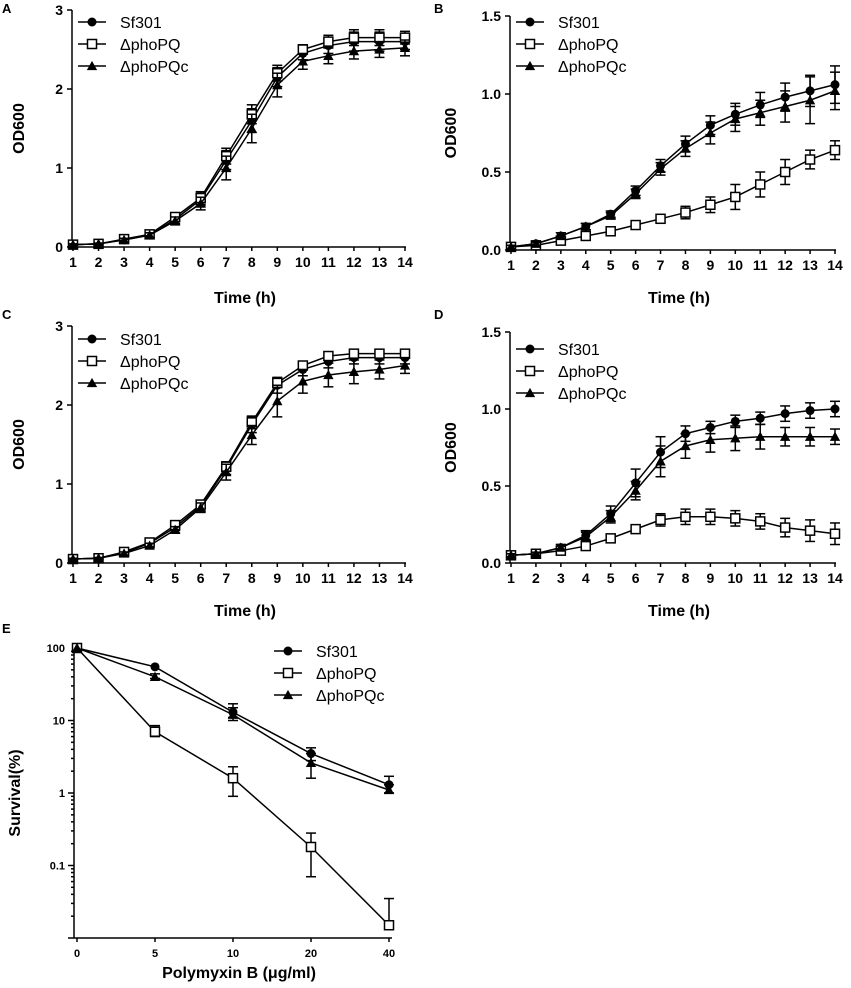 The height and width of the screenshot is (988, 851). I want to click on y-tick-label: 100, so click(56, 649).